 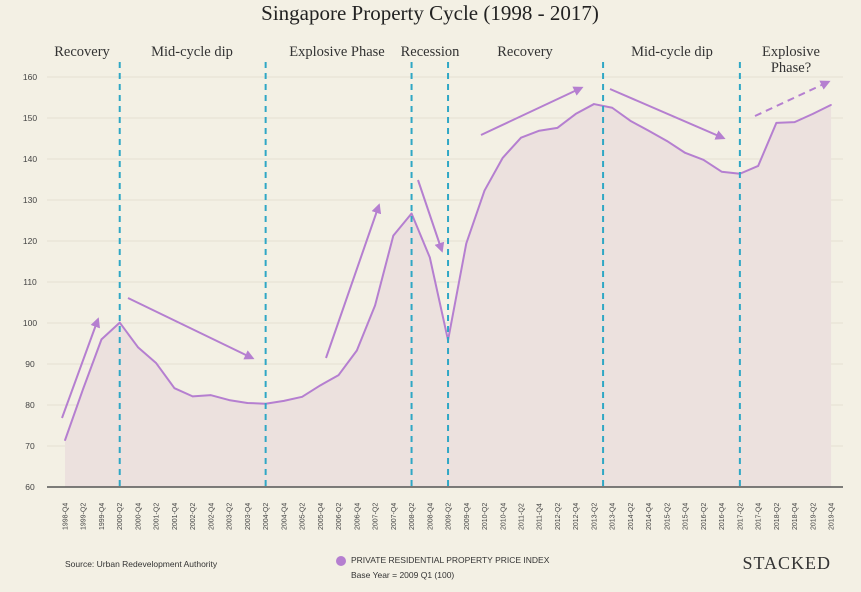 What do you see at coordinates (230, 516) in the screenshot?
I see `x-tick-label: 2003-Q2` at bounding box center [230, 516].